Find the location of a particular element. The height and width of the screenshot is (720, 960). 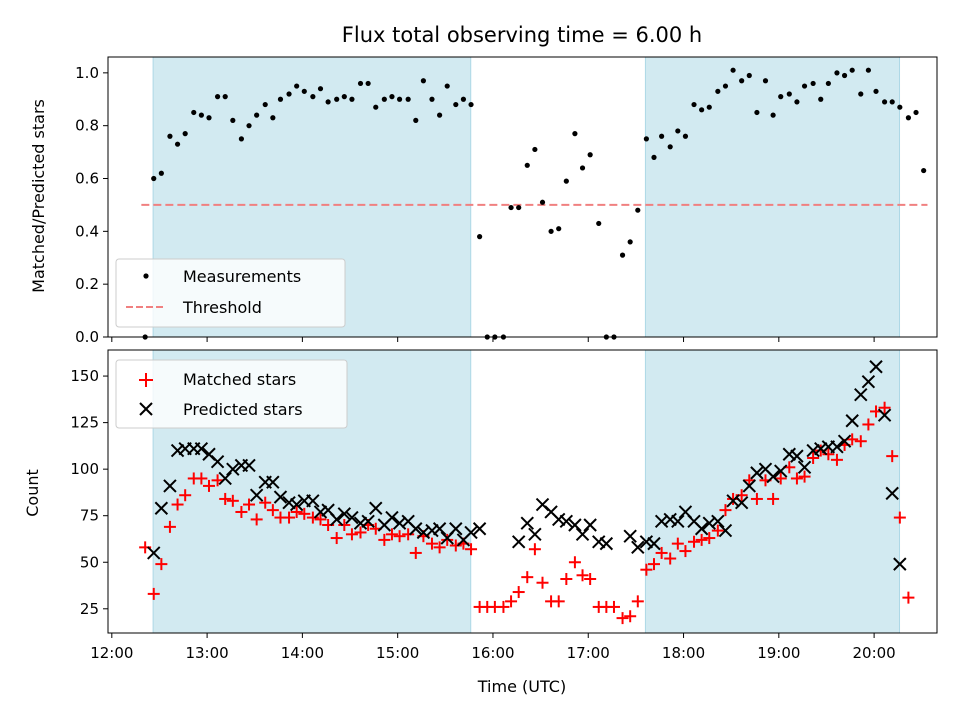

x-tick-label: 18:00 is located at coordinates (683, 653).